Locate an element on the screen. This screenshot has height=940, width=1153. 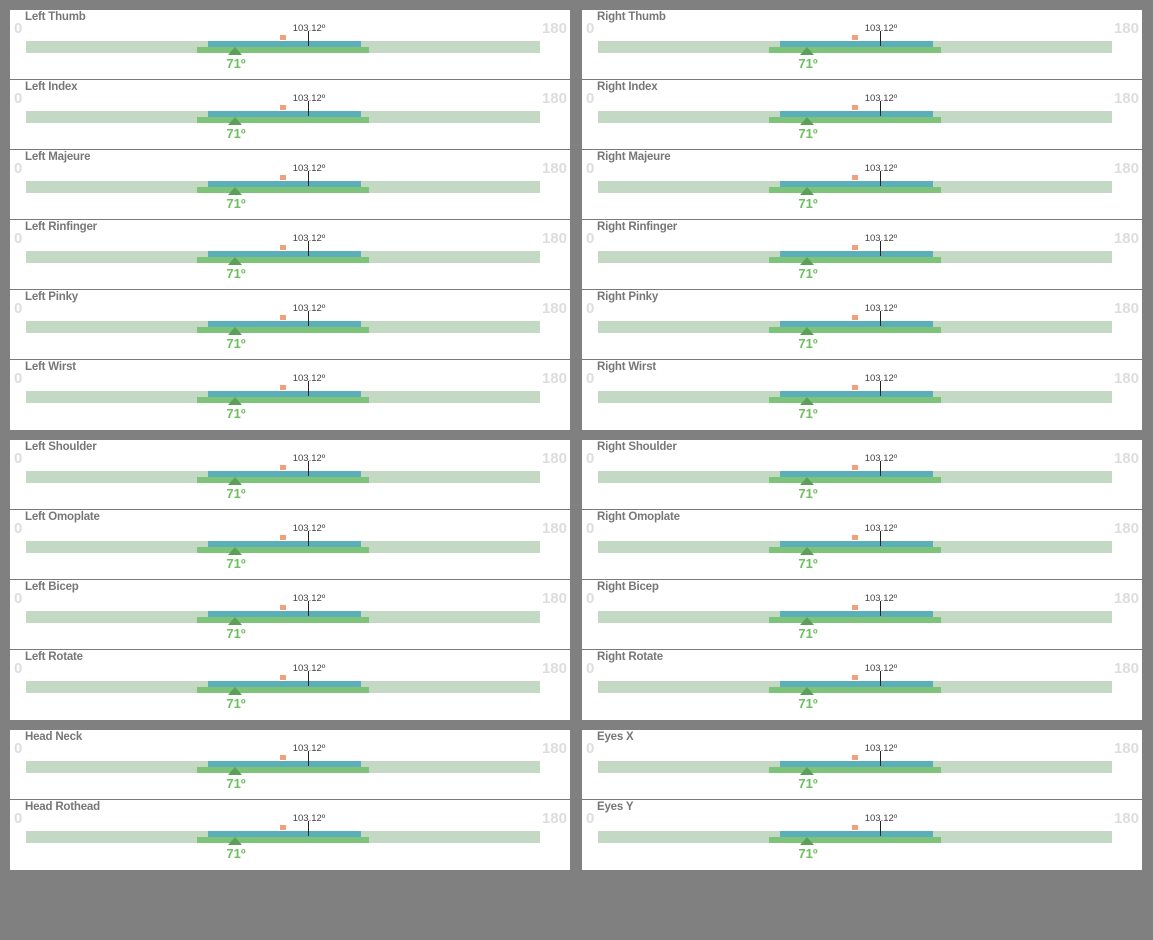
servo-row-left-rinfinger: Left Rinfinger 0 180 103.12º 71º is located at coordinates (290, 255).